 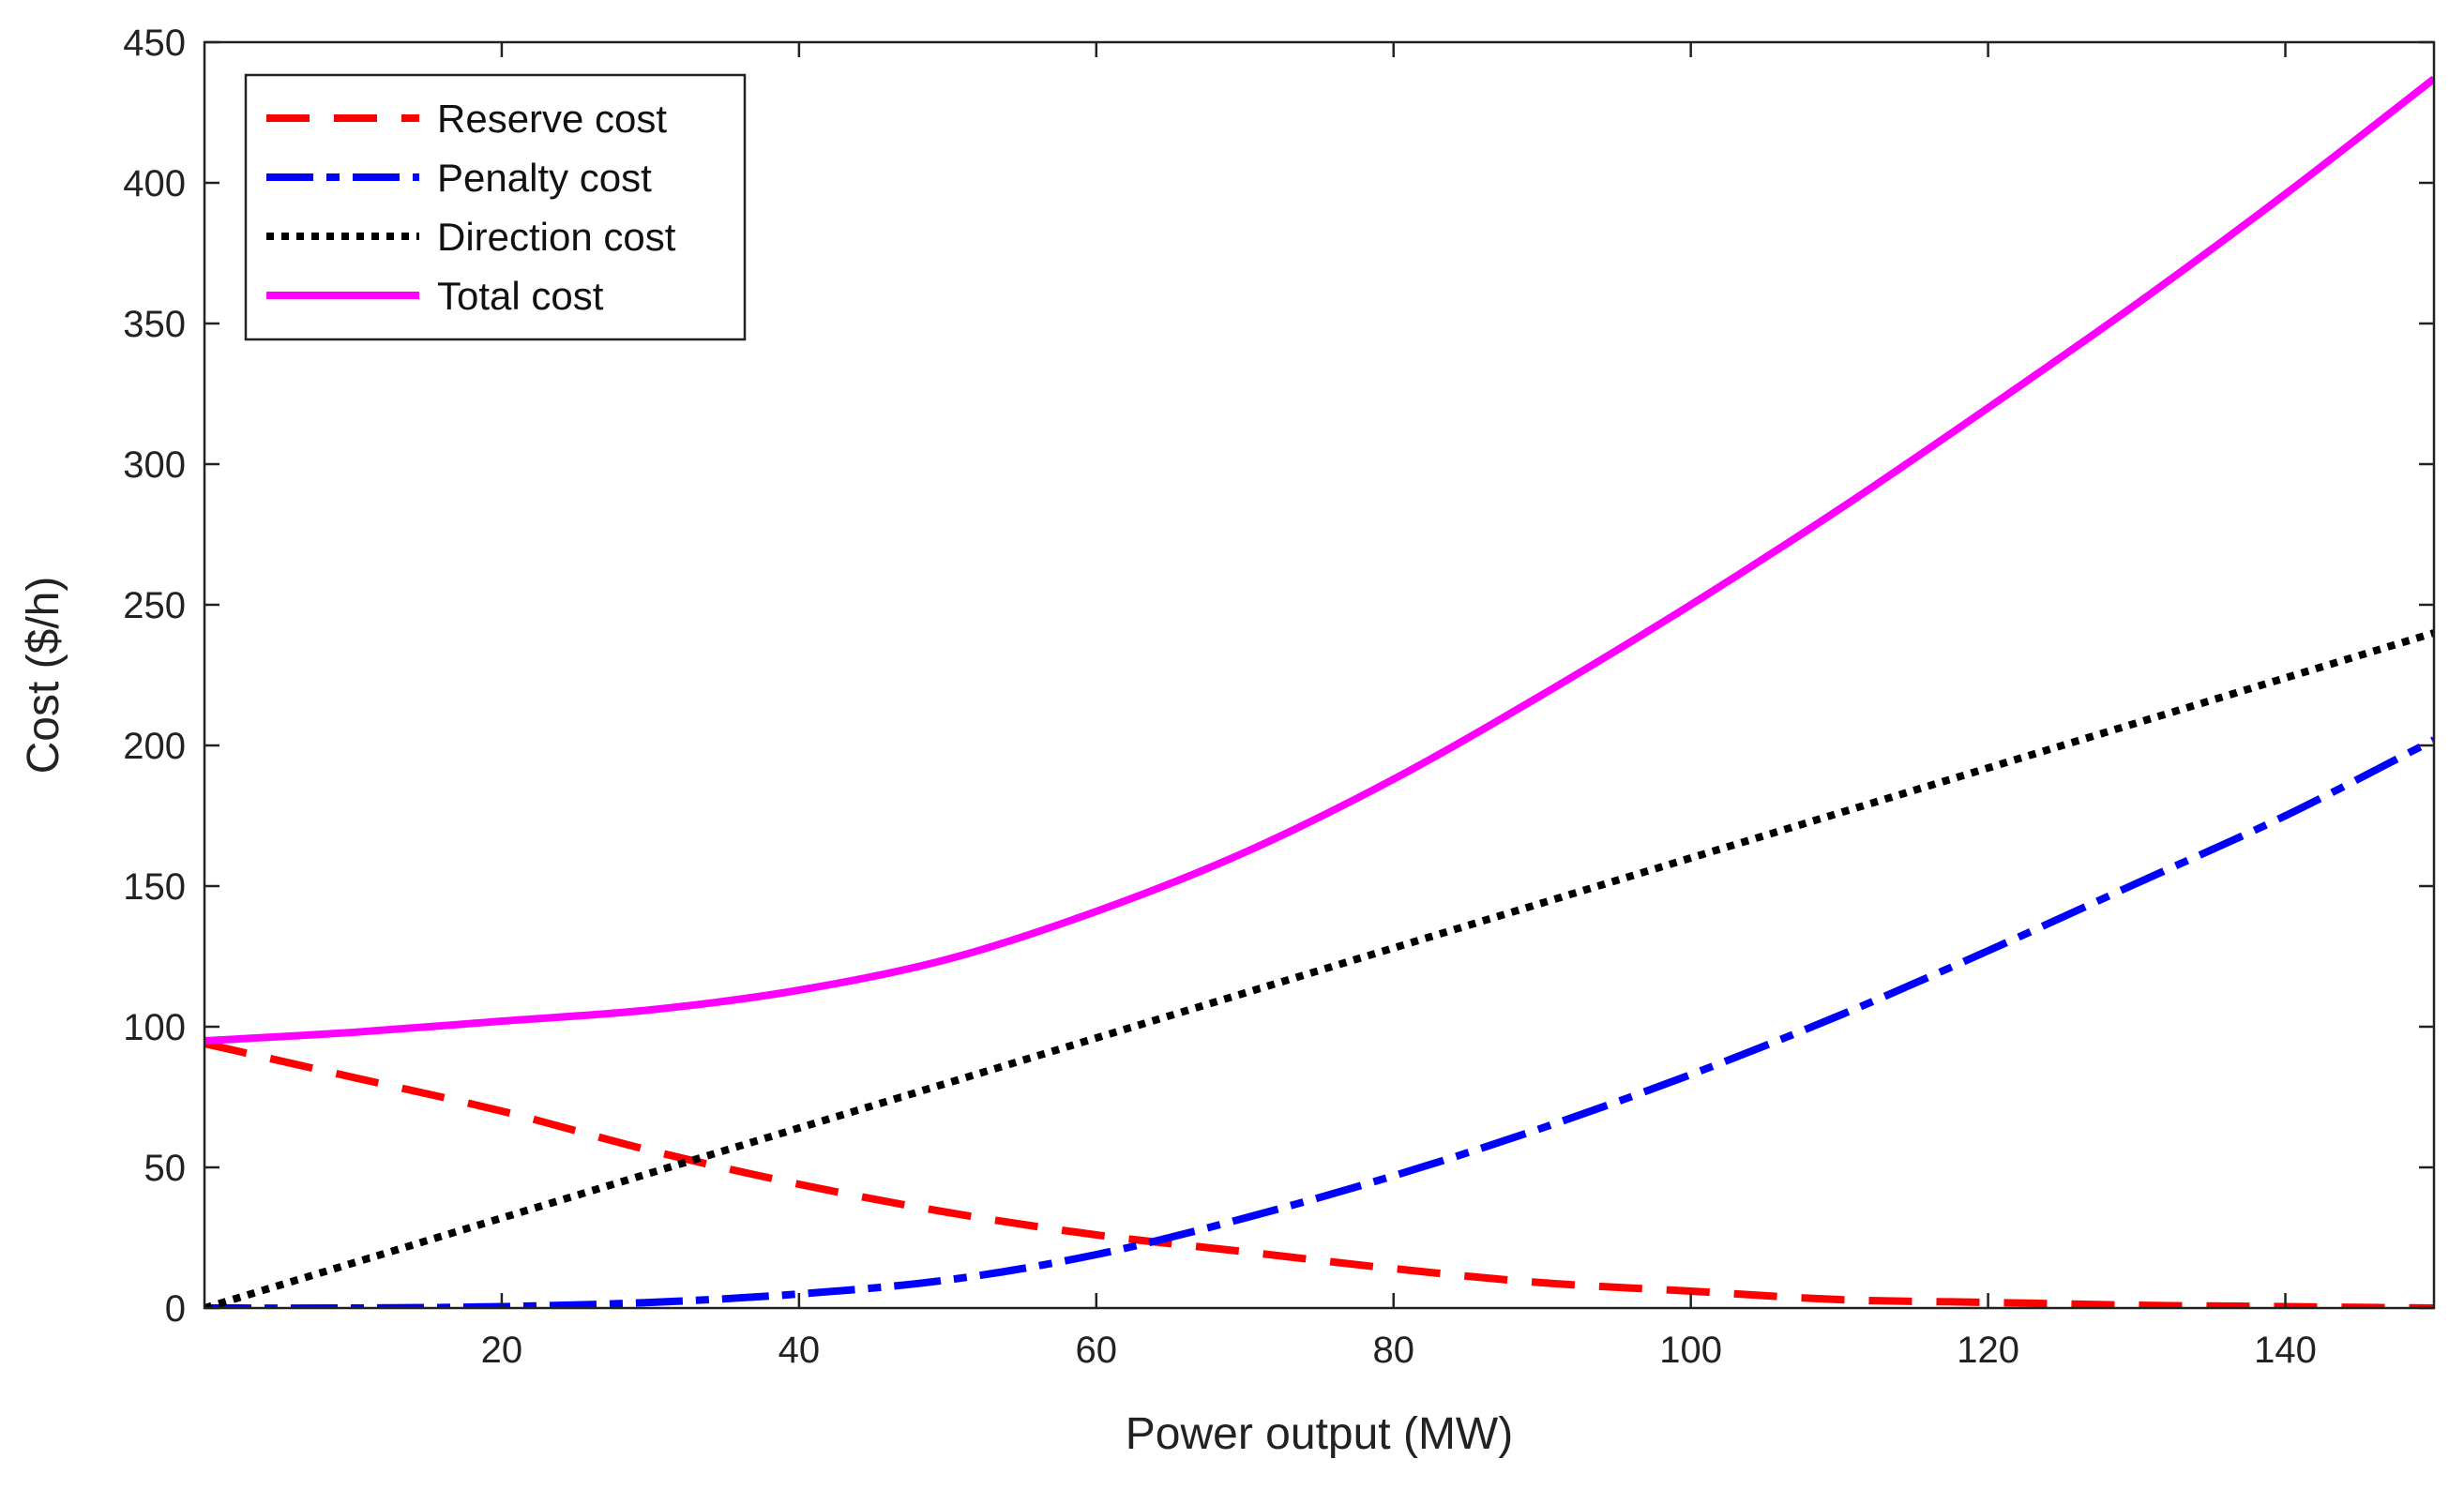 I want to click on x-tick-label: 40, so click(x=800, y=1350).